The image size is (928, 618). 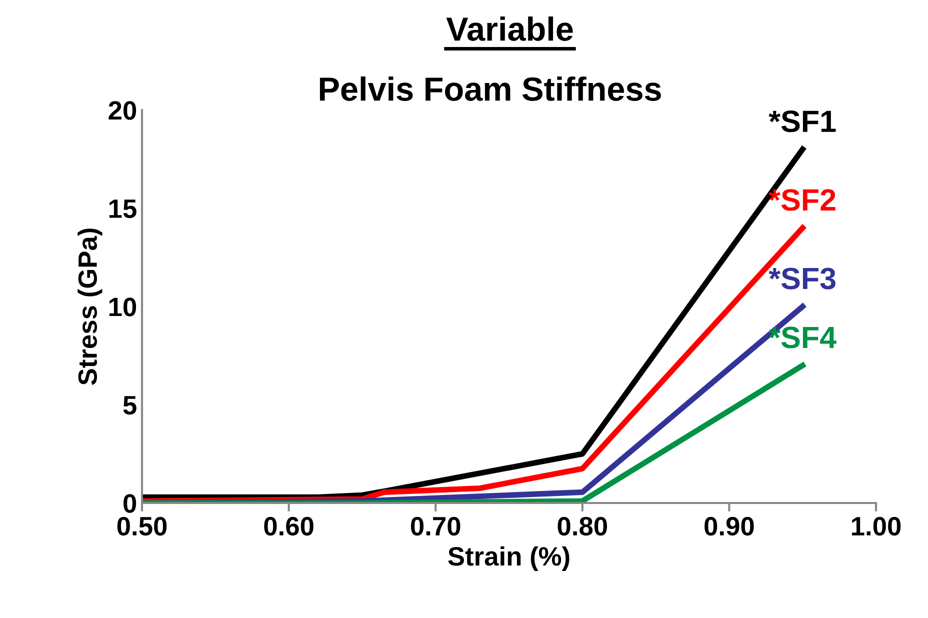 What do you see at coordinates (122, 110) in the screenshot?
I see `y-tick-label: 20` at bounding box center [122, 110].